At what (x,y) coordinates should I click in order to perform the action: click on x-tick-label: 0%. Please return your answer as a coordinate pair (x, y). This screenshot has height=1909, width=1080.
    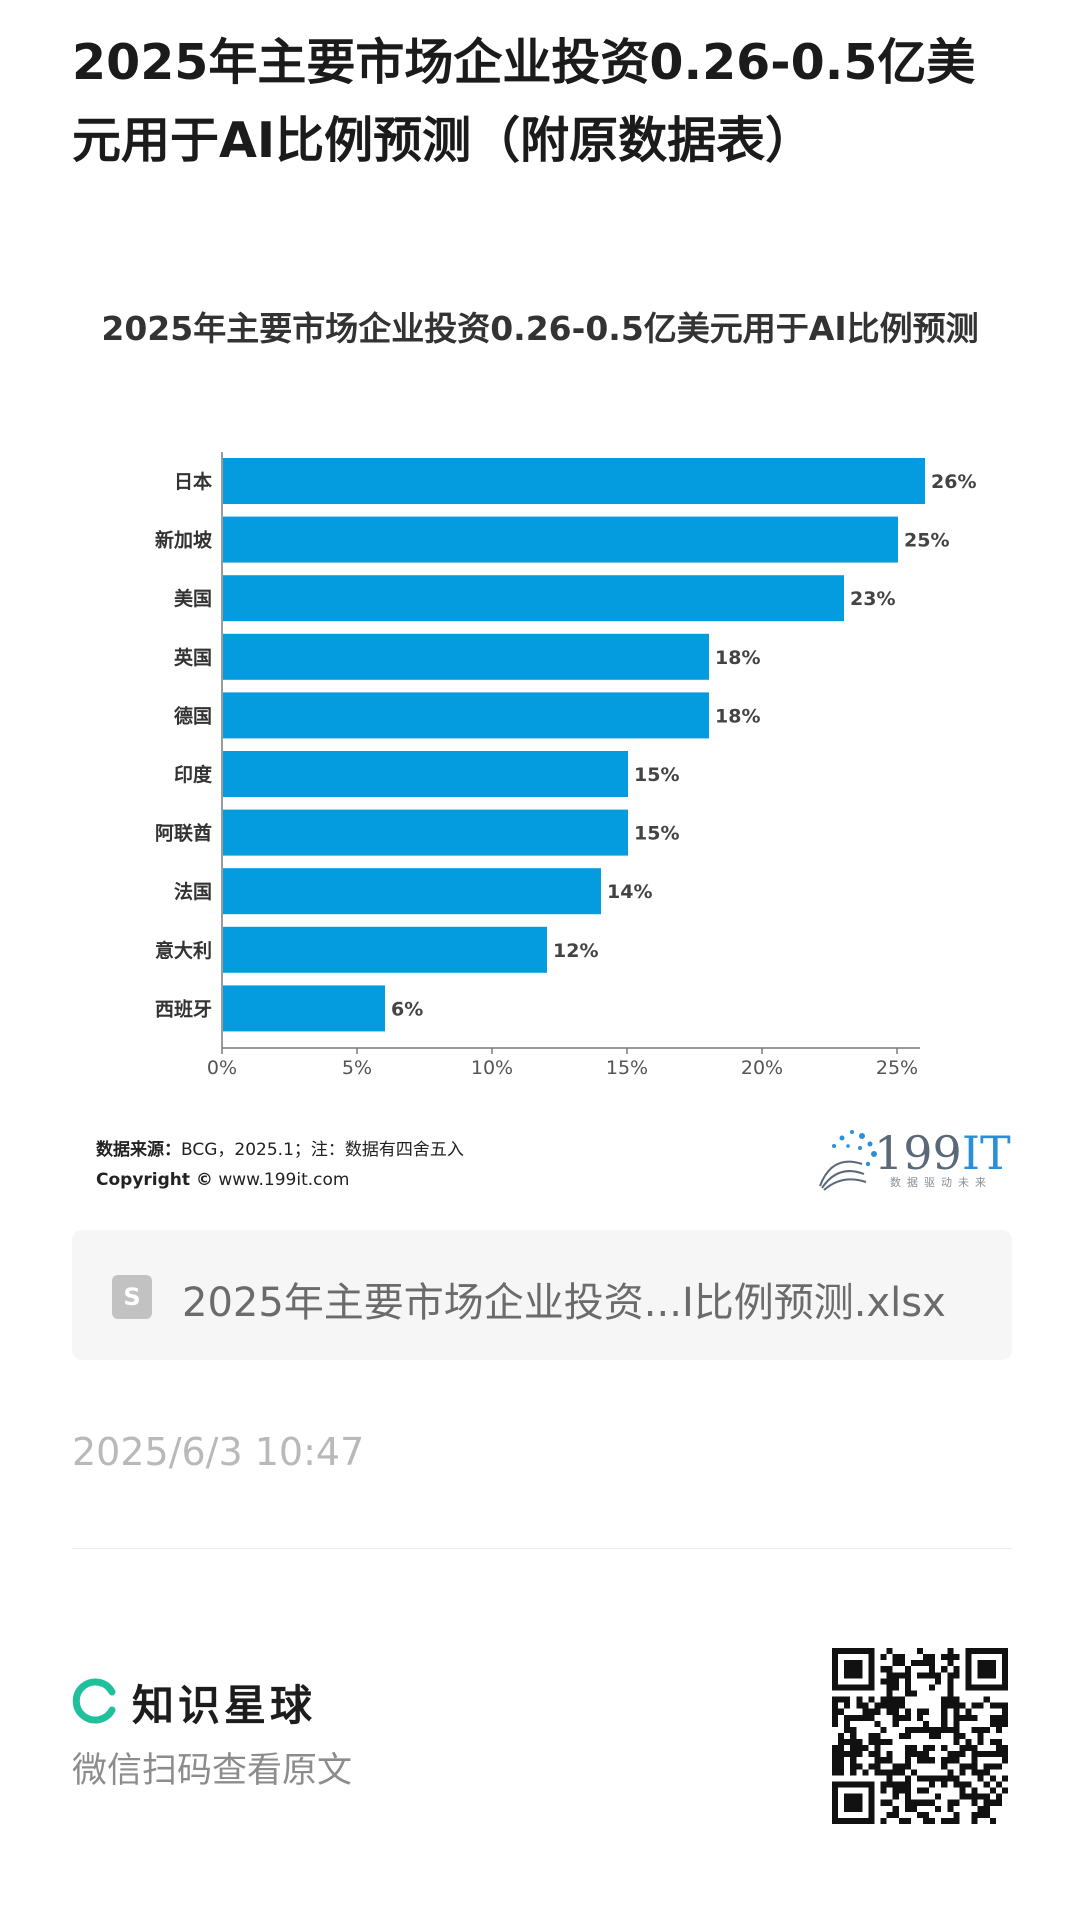
    Looking at the image, I should click on (222, 1068).